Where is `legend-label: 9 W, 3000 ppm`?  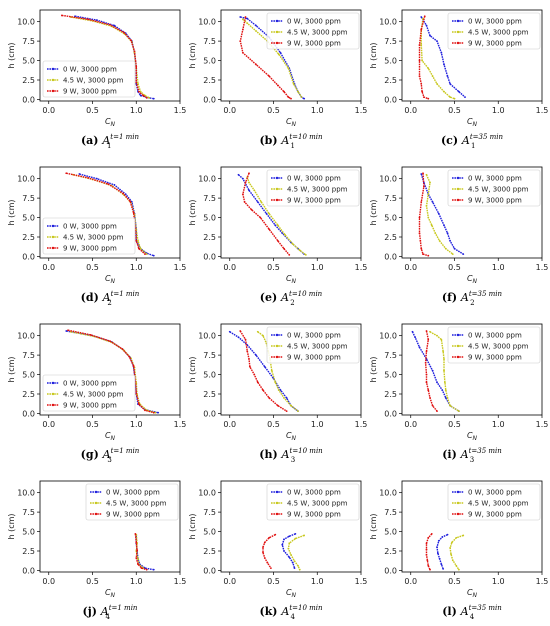 legend-label: 9 W, 3000 ppm is located at coordinates (133, 515).